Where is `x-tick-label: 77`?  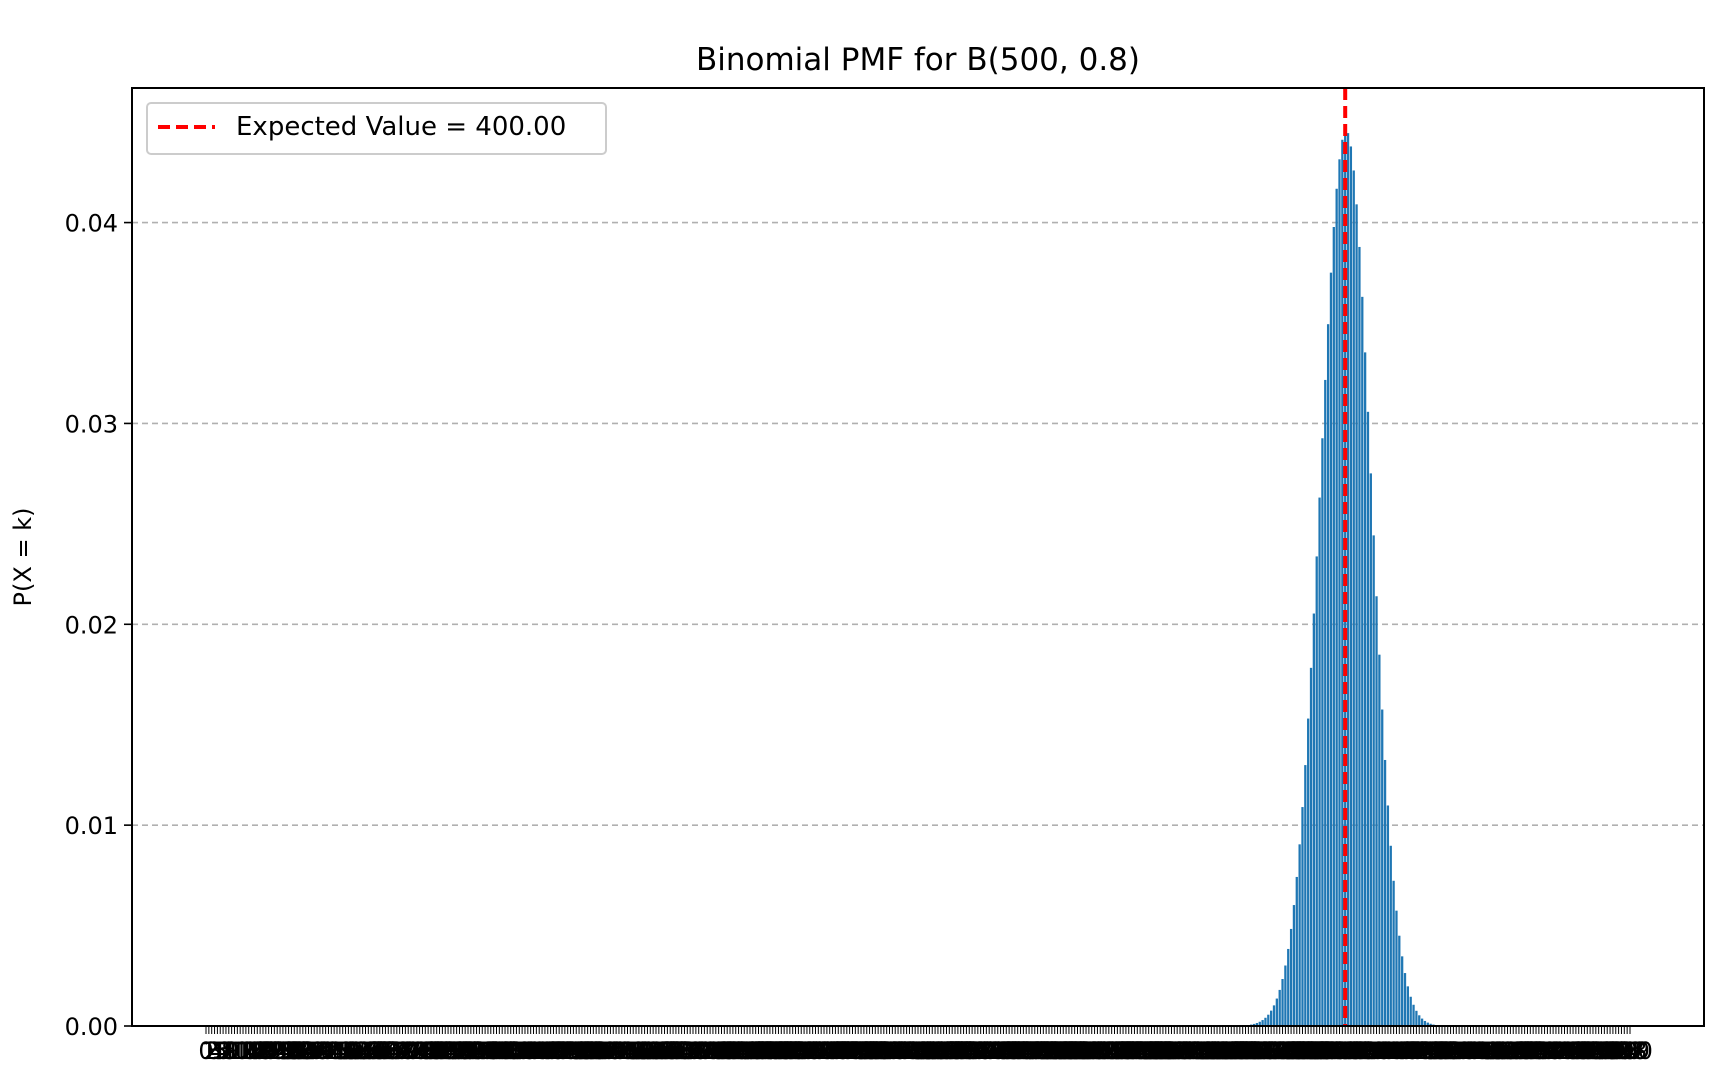
x-tick-label: 77 is located at coordinates (425, 1051).